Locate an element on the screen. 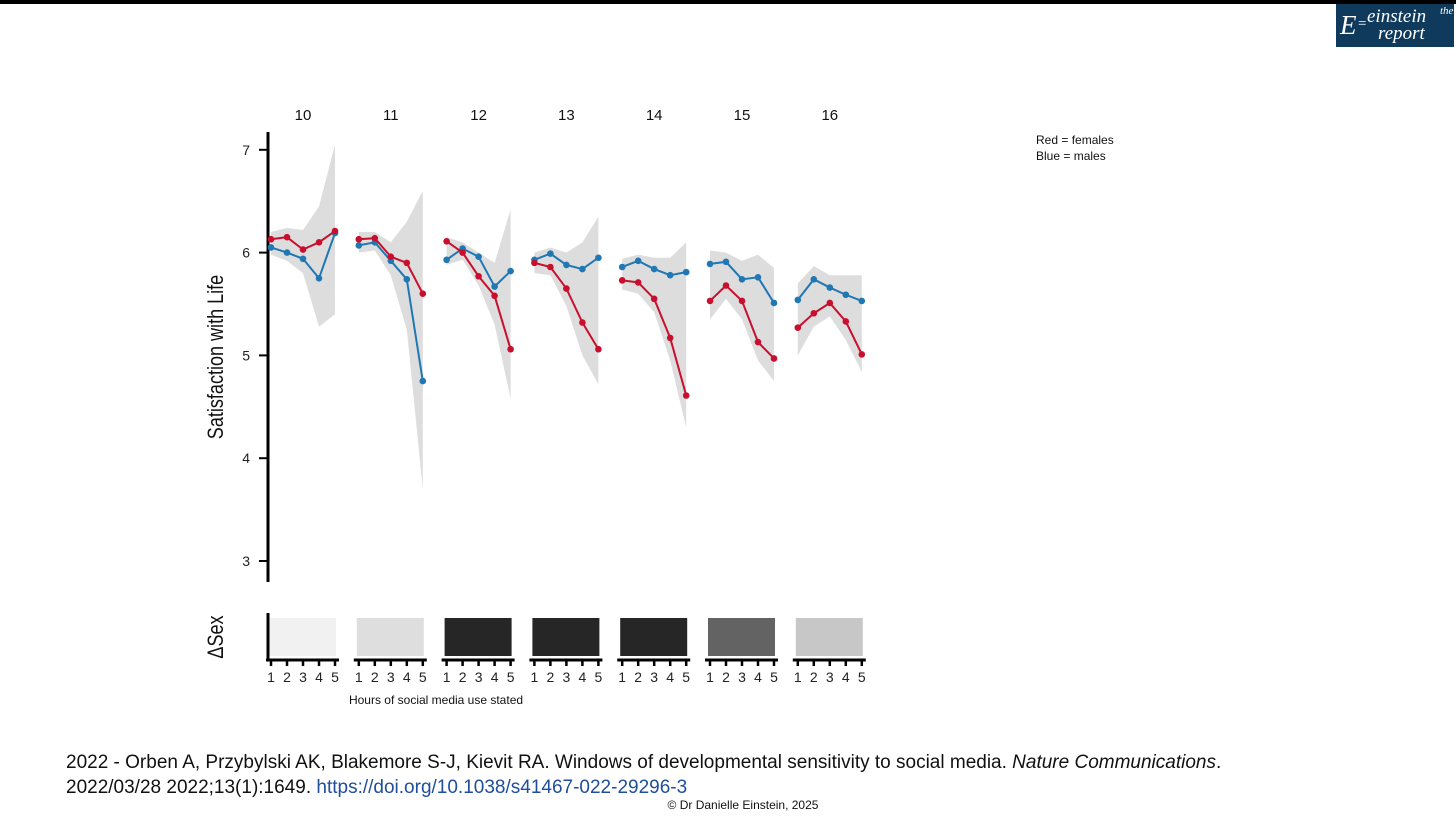 This screenshot has height=819, width=1456. females-point-age-16-h3 is located at coordinates (830, 303).